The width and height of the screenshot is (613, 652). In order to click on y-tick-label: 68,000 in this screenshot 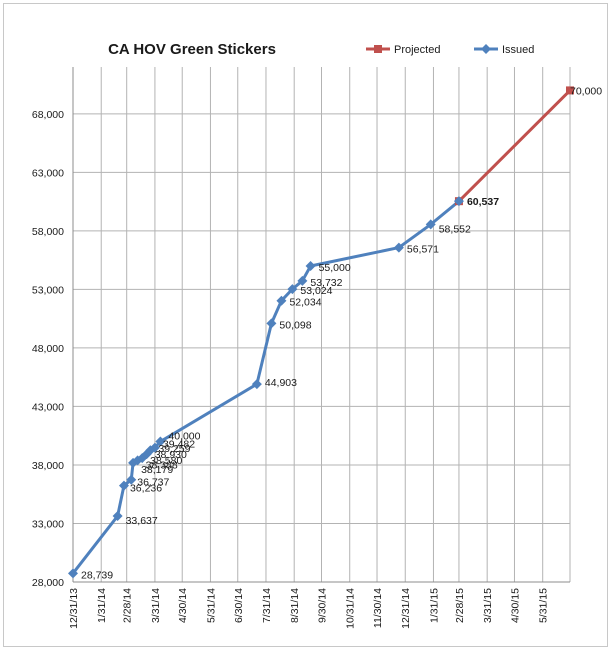, I will do `click(48, 115)`.